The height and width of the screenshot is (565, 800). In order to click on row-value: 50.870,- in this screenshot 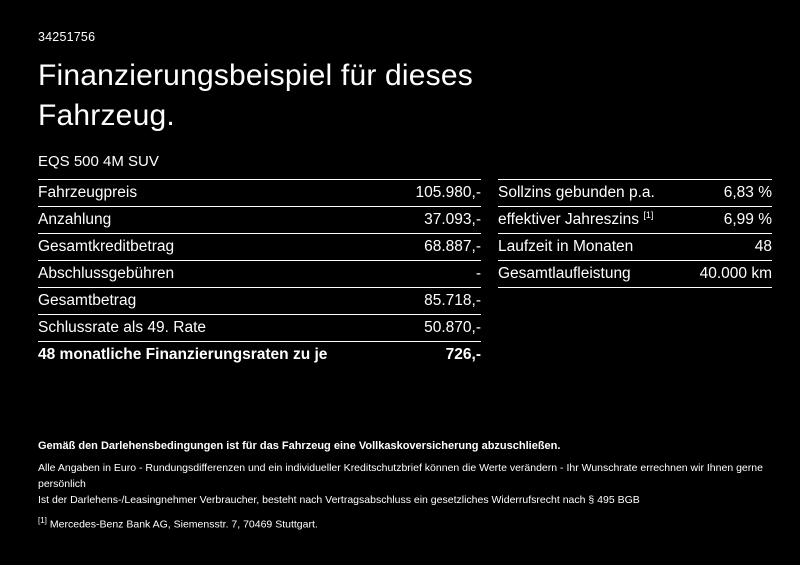, I will do `click(452, 327)`.